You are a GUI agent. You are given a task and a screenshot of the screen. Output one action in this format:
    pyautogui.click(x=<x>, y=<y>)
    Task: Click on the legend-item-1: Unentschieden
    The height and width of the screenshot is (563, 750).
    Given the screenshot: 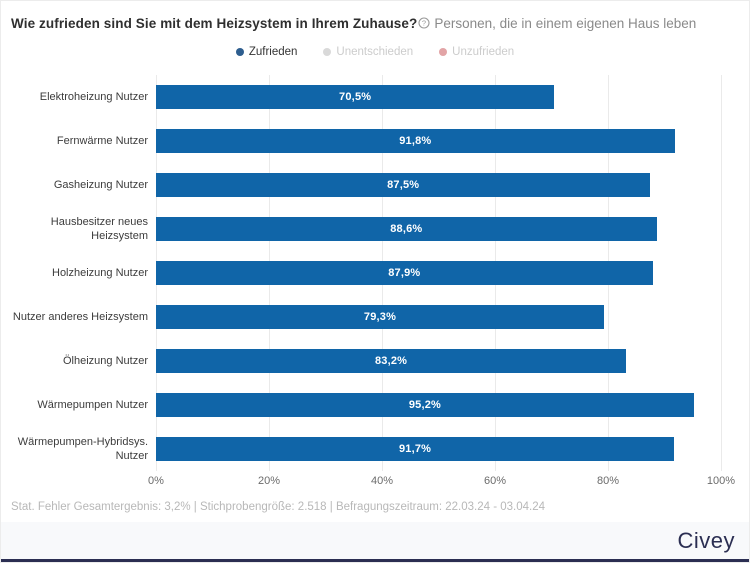 What is the action you would take?
    pyautogui.click(x=368, y=52)
    